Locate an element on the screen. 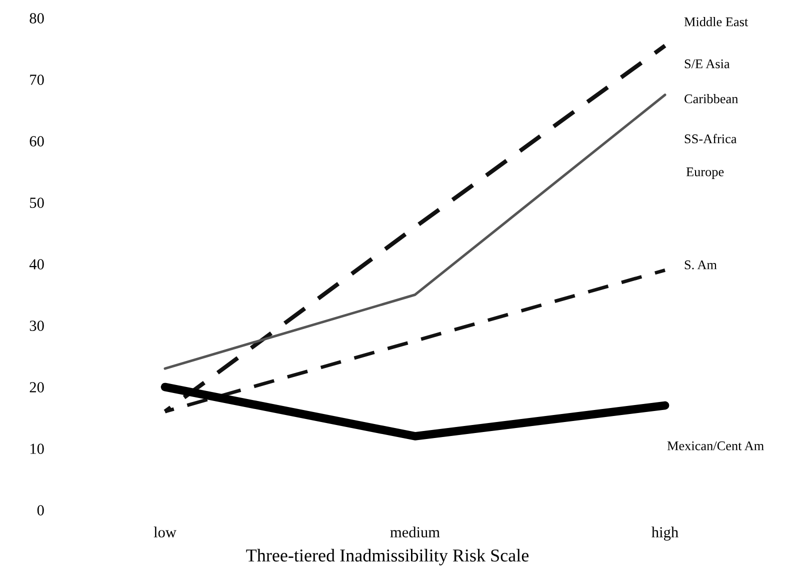 The height and width of the screenshot is (574, 791). y-tick-label: 40 is located at coordinates (36, 264).